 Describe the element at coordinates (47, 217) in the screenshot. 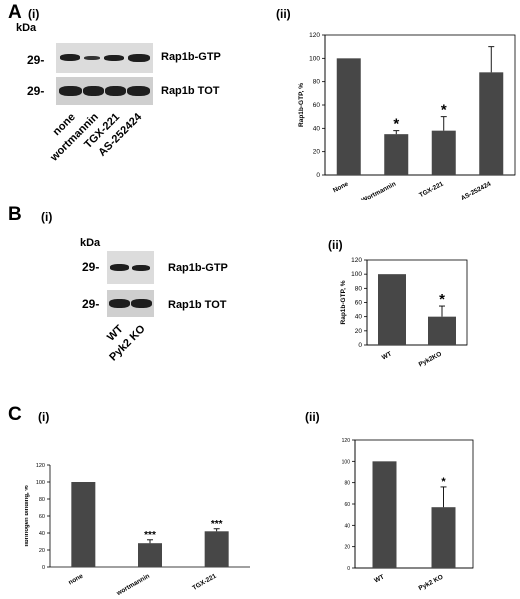

I see `panel-b-blot-subtitle: (i)` at that location.